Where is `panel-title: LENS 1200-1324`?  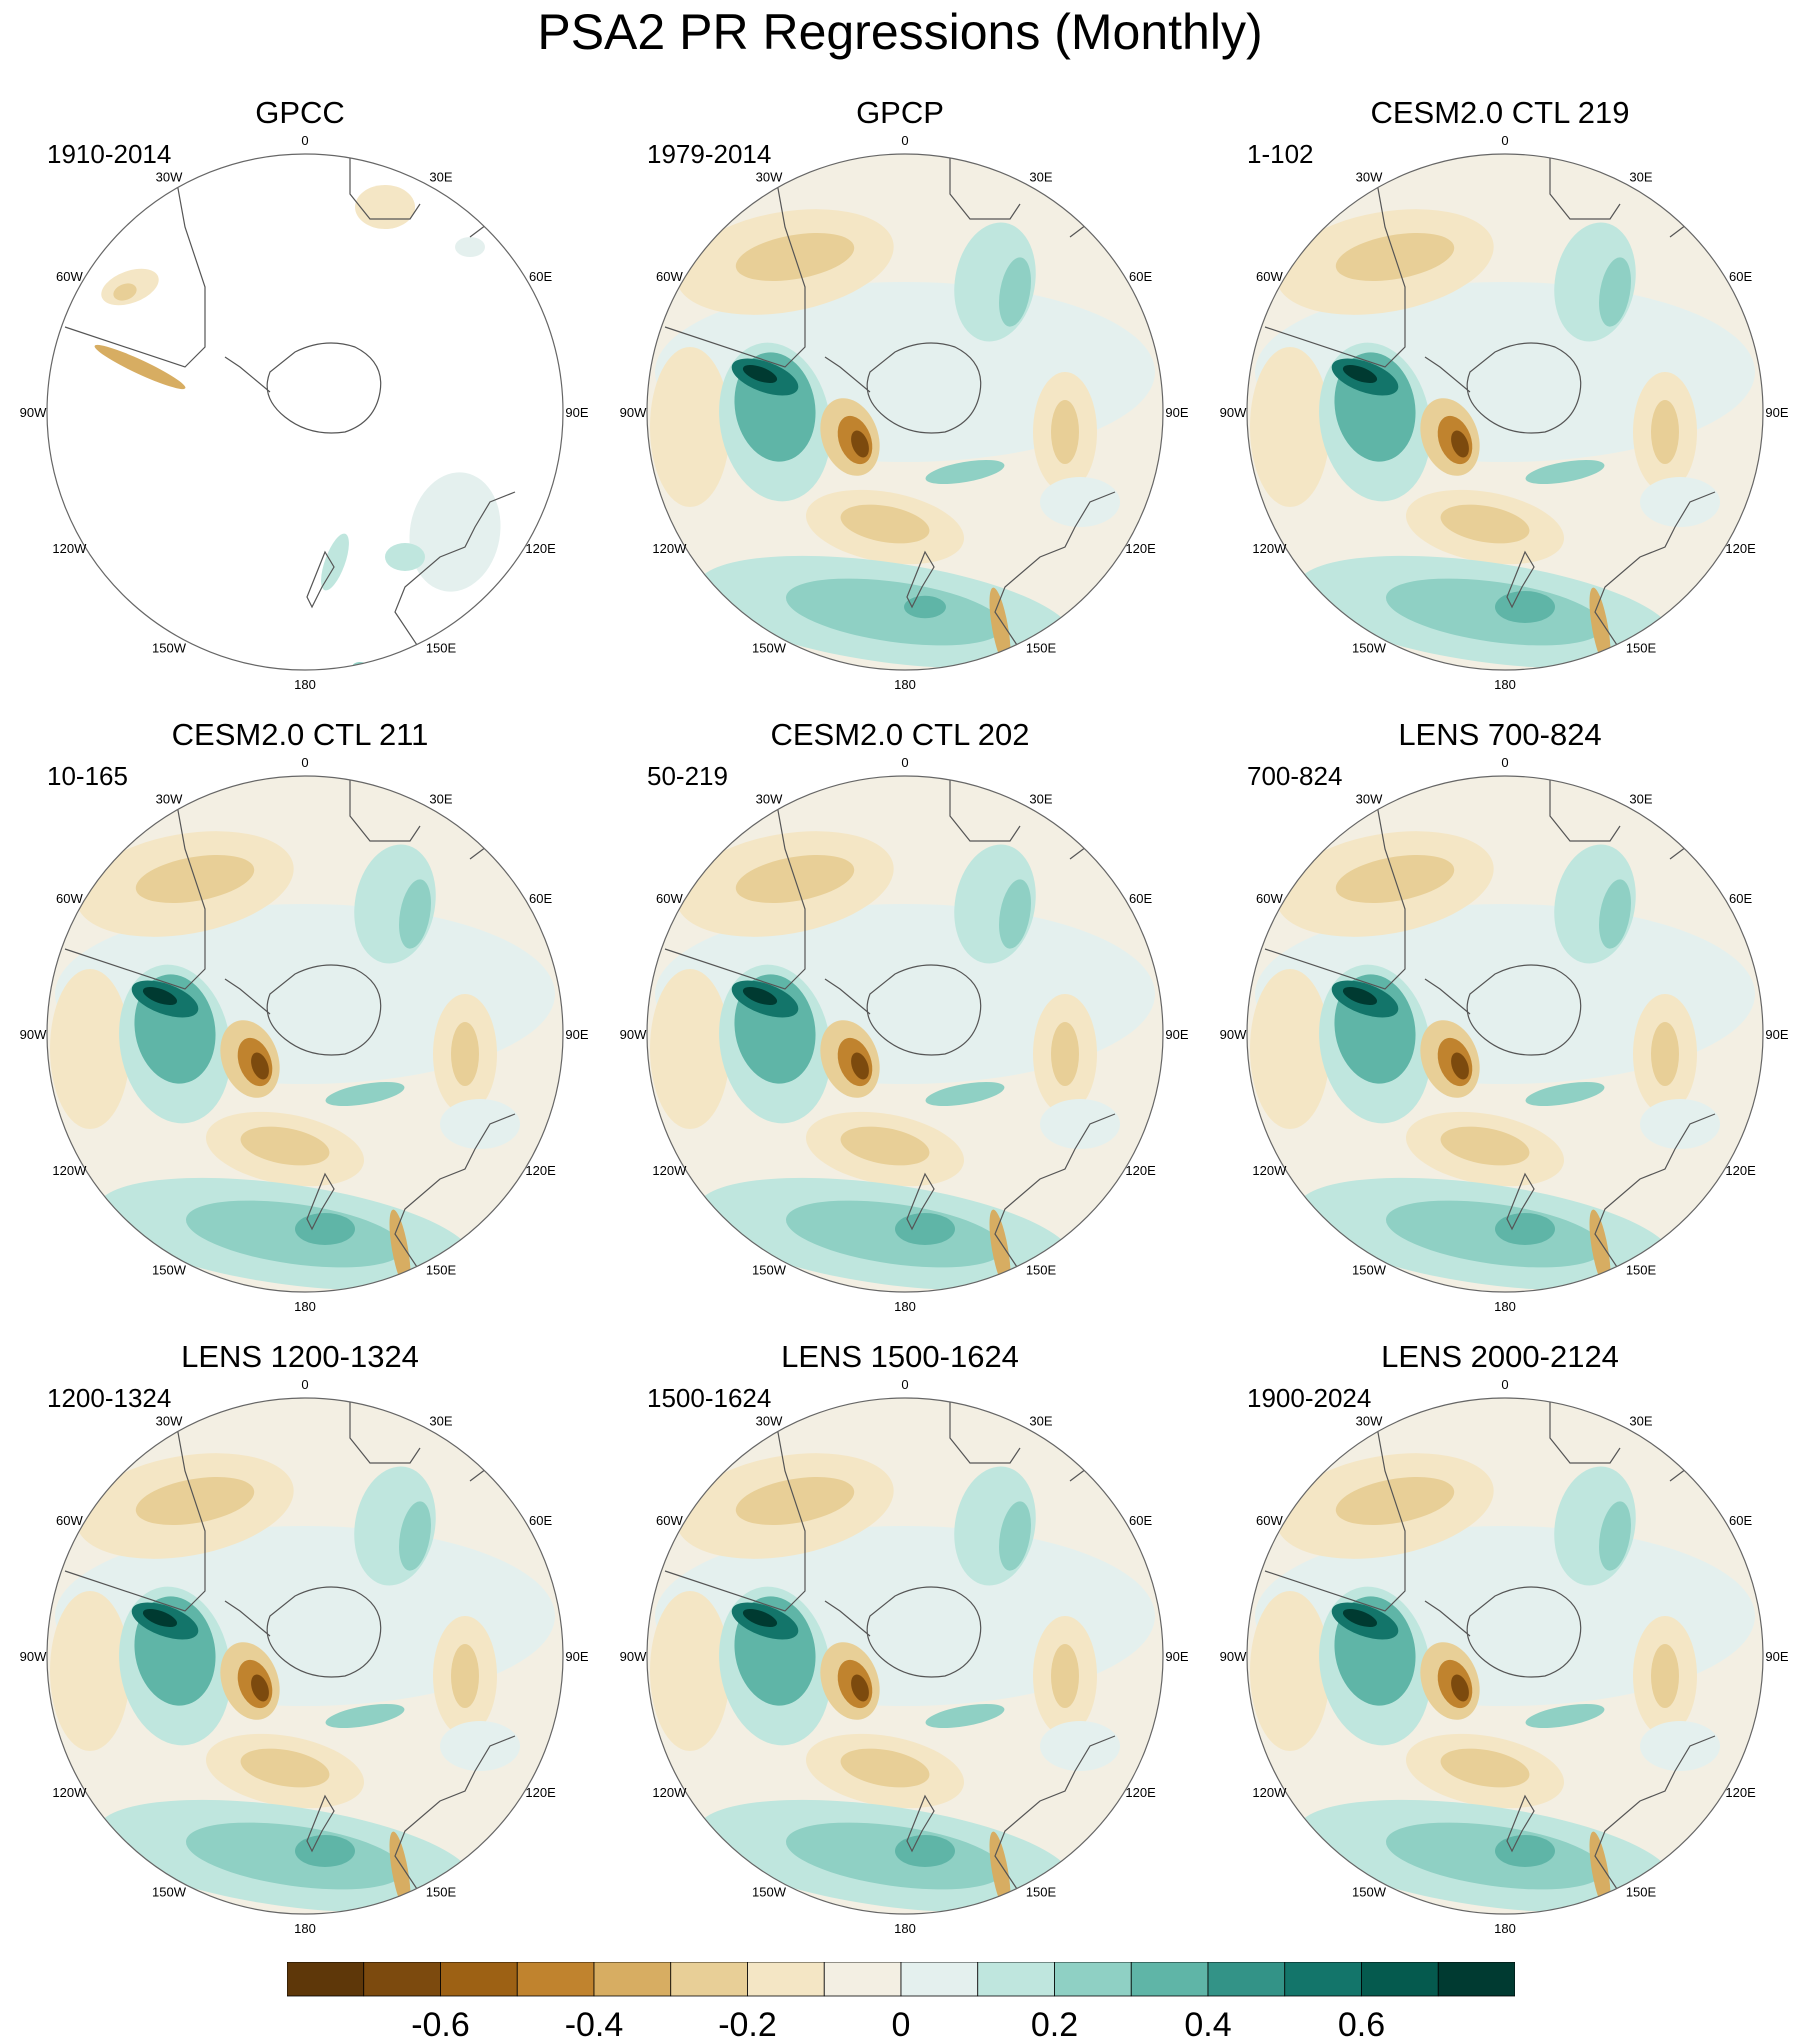 panel-title: LENS 1200-1324 is located at coordinates (300, 1356).